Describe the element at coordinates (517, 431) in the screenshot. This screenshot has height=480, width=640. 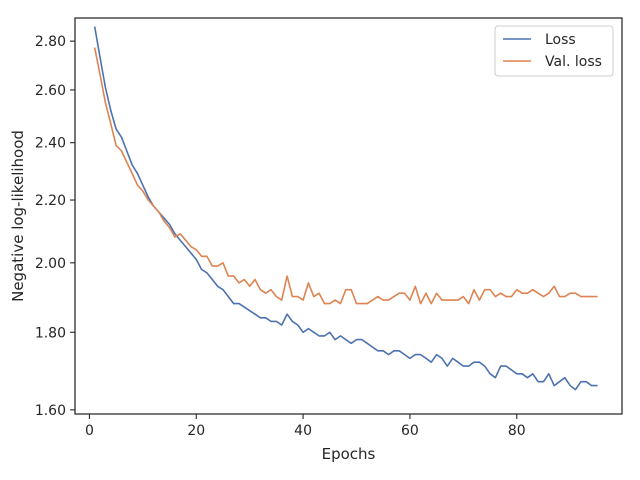
I see `x-tick-label: 80` at that location.